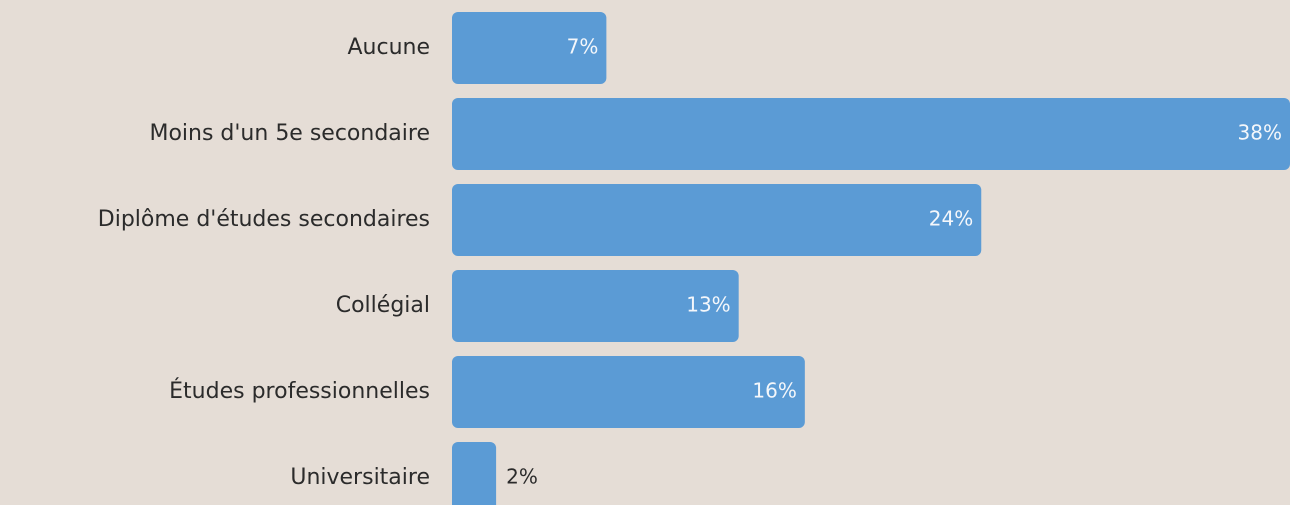  Describe the element at coordinates (299, 391) in the screenshot. I see `category-label-4: Études professionnelles` at that location.